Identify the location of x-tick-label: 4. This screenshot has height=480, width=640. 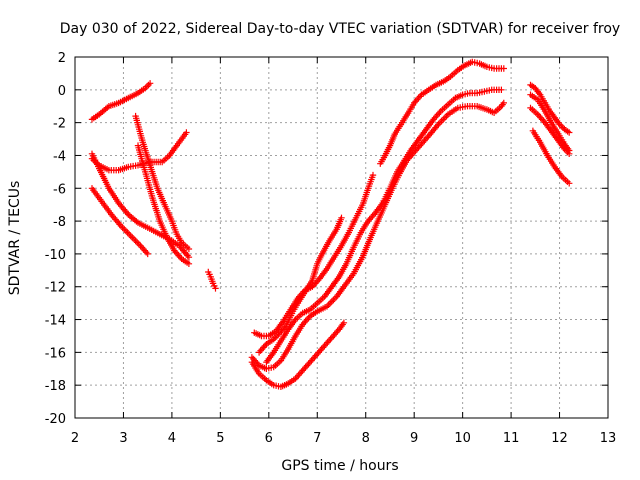
(172, 438).